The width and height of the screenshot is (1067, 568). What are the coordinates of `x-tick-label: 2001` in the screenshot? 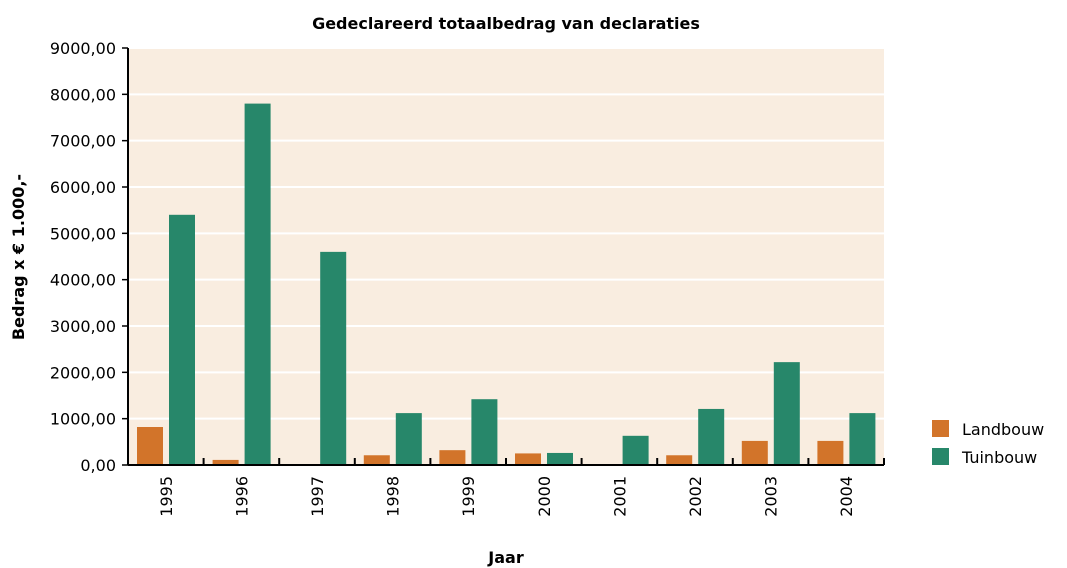 It's located at (619, 496).